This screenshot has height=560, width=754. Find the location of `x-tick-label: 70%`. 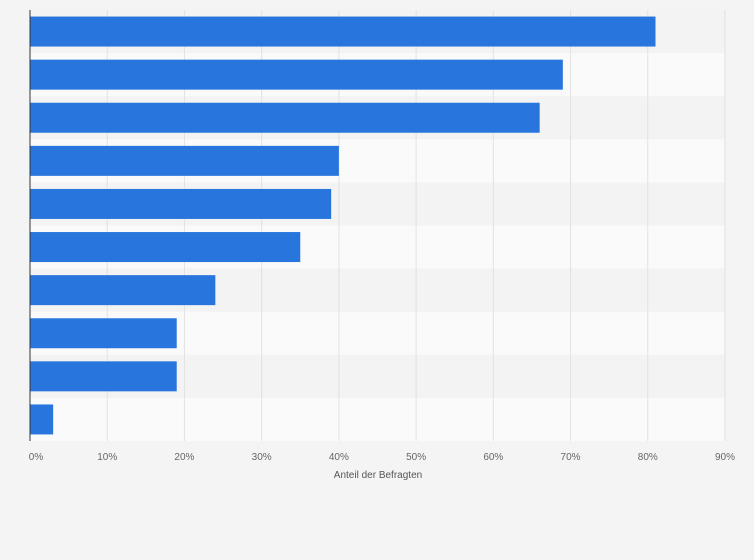

x-tick-label: 70% is located at coordinates (571, 457).